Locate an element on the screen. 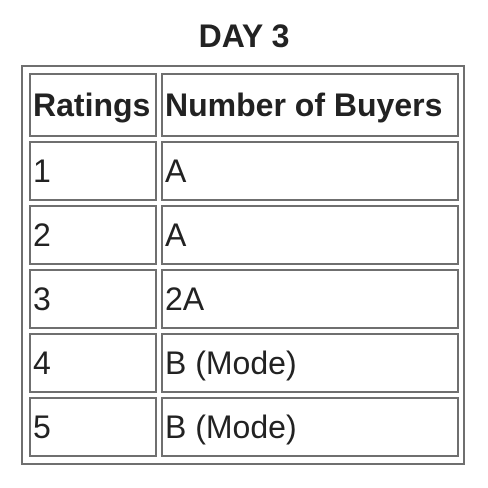 The width and height of the screenshot is (488, 488). page-title: DAY 3 is located at coordinates (244, 36).